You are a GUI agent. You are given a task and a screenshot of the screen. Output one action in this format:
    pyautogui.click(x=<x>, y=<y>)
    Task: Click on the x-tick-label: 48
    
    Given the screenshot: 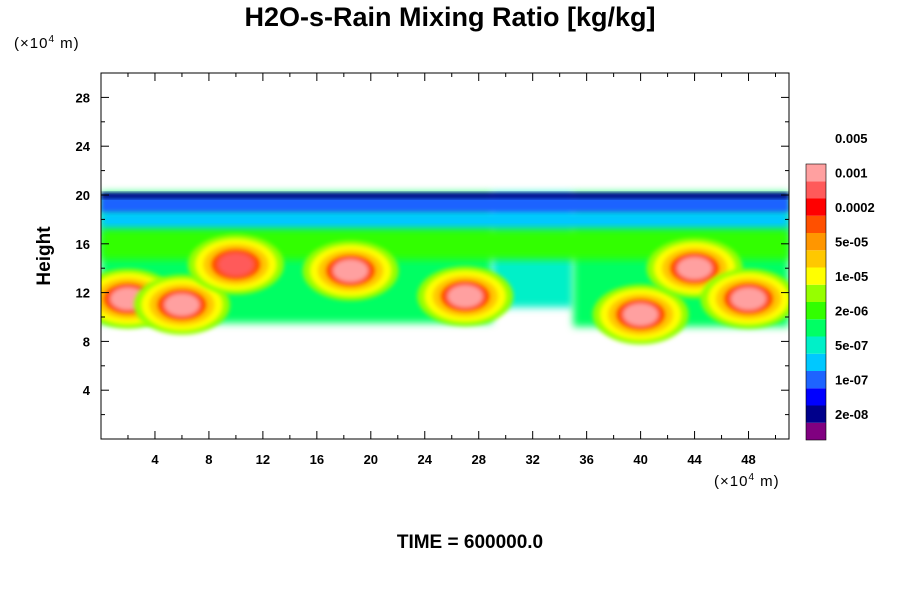 What is the action you would take?
    pyautogui.click(x=748, y=459)
    